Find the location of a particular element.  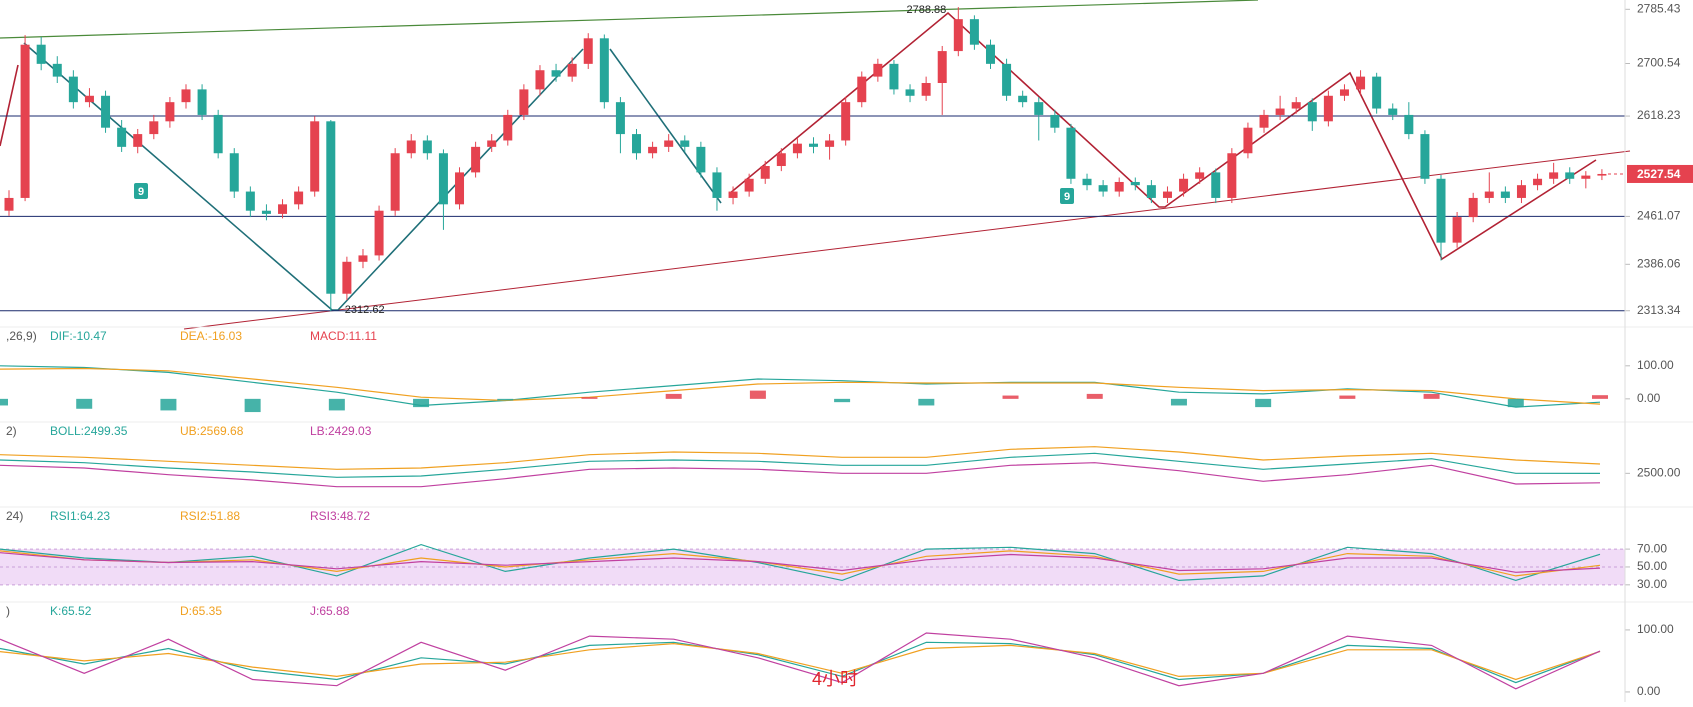

y-tick-label: 2700.54 is located at coordinates (1659, 63).